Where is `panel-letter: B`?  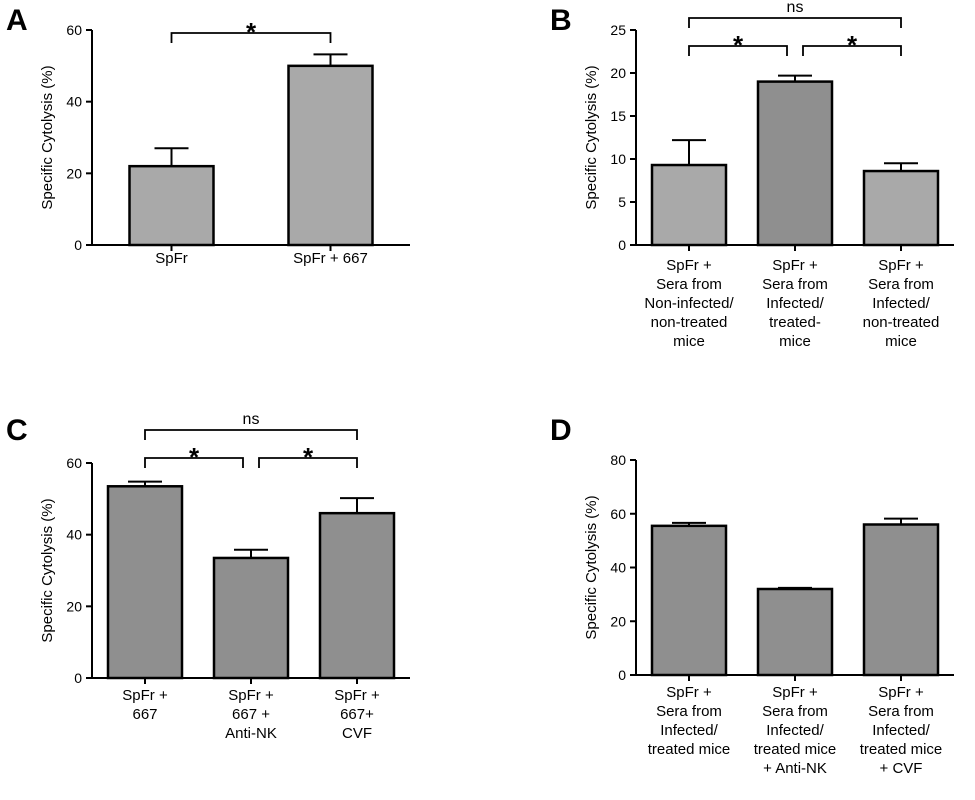 panel-letter: B is located at coordinates (561, 20).